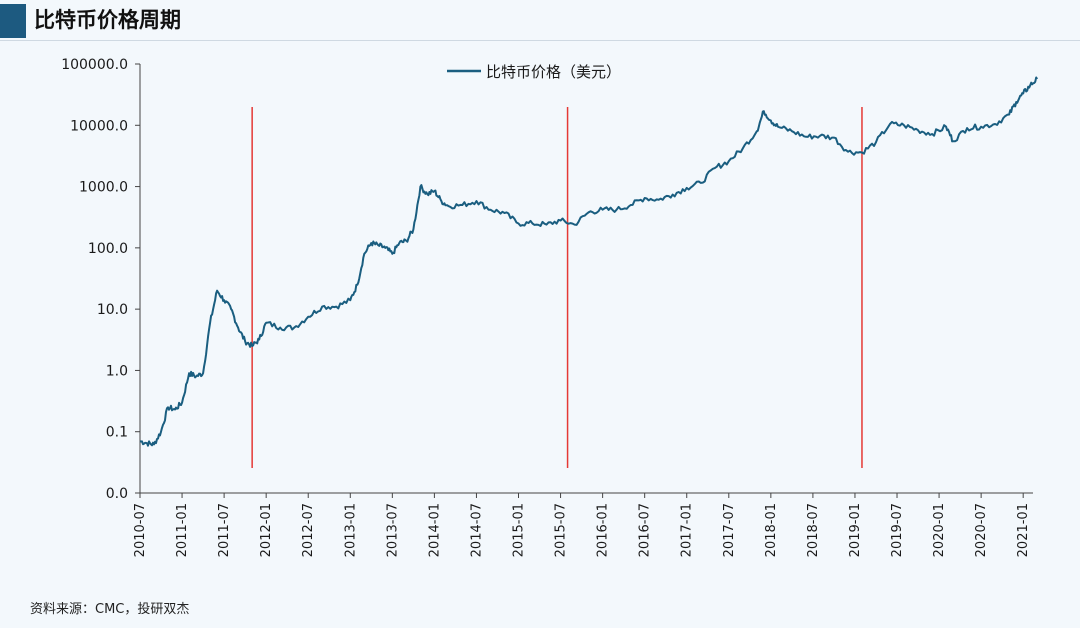  I want to click on y-tick-label: 100.0, so click(108, 249).